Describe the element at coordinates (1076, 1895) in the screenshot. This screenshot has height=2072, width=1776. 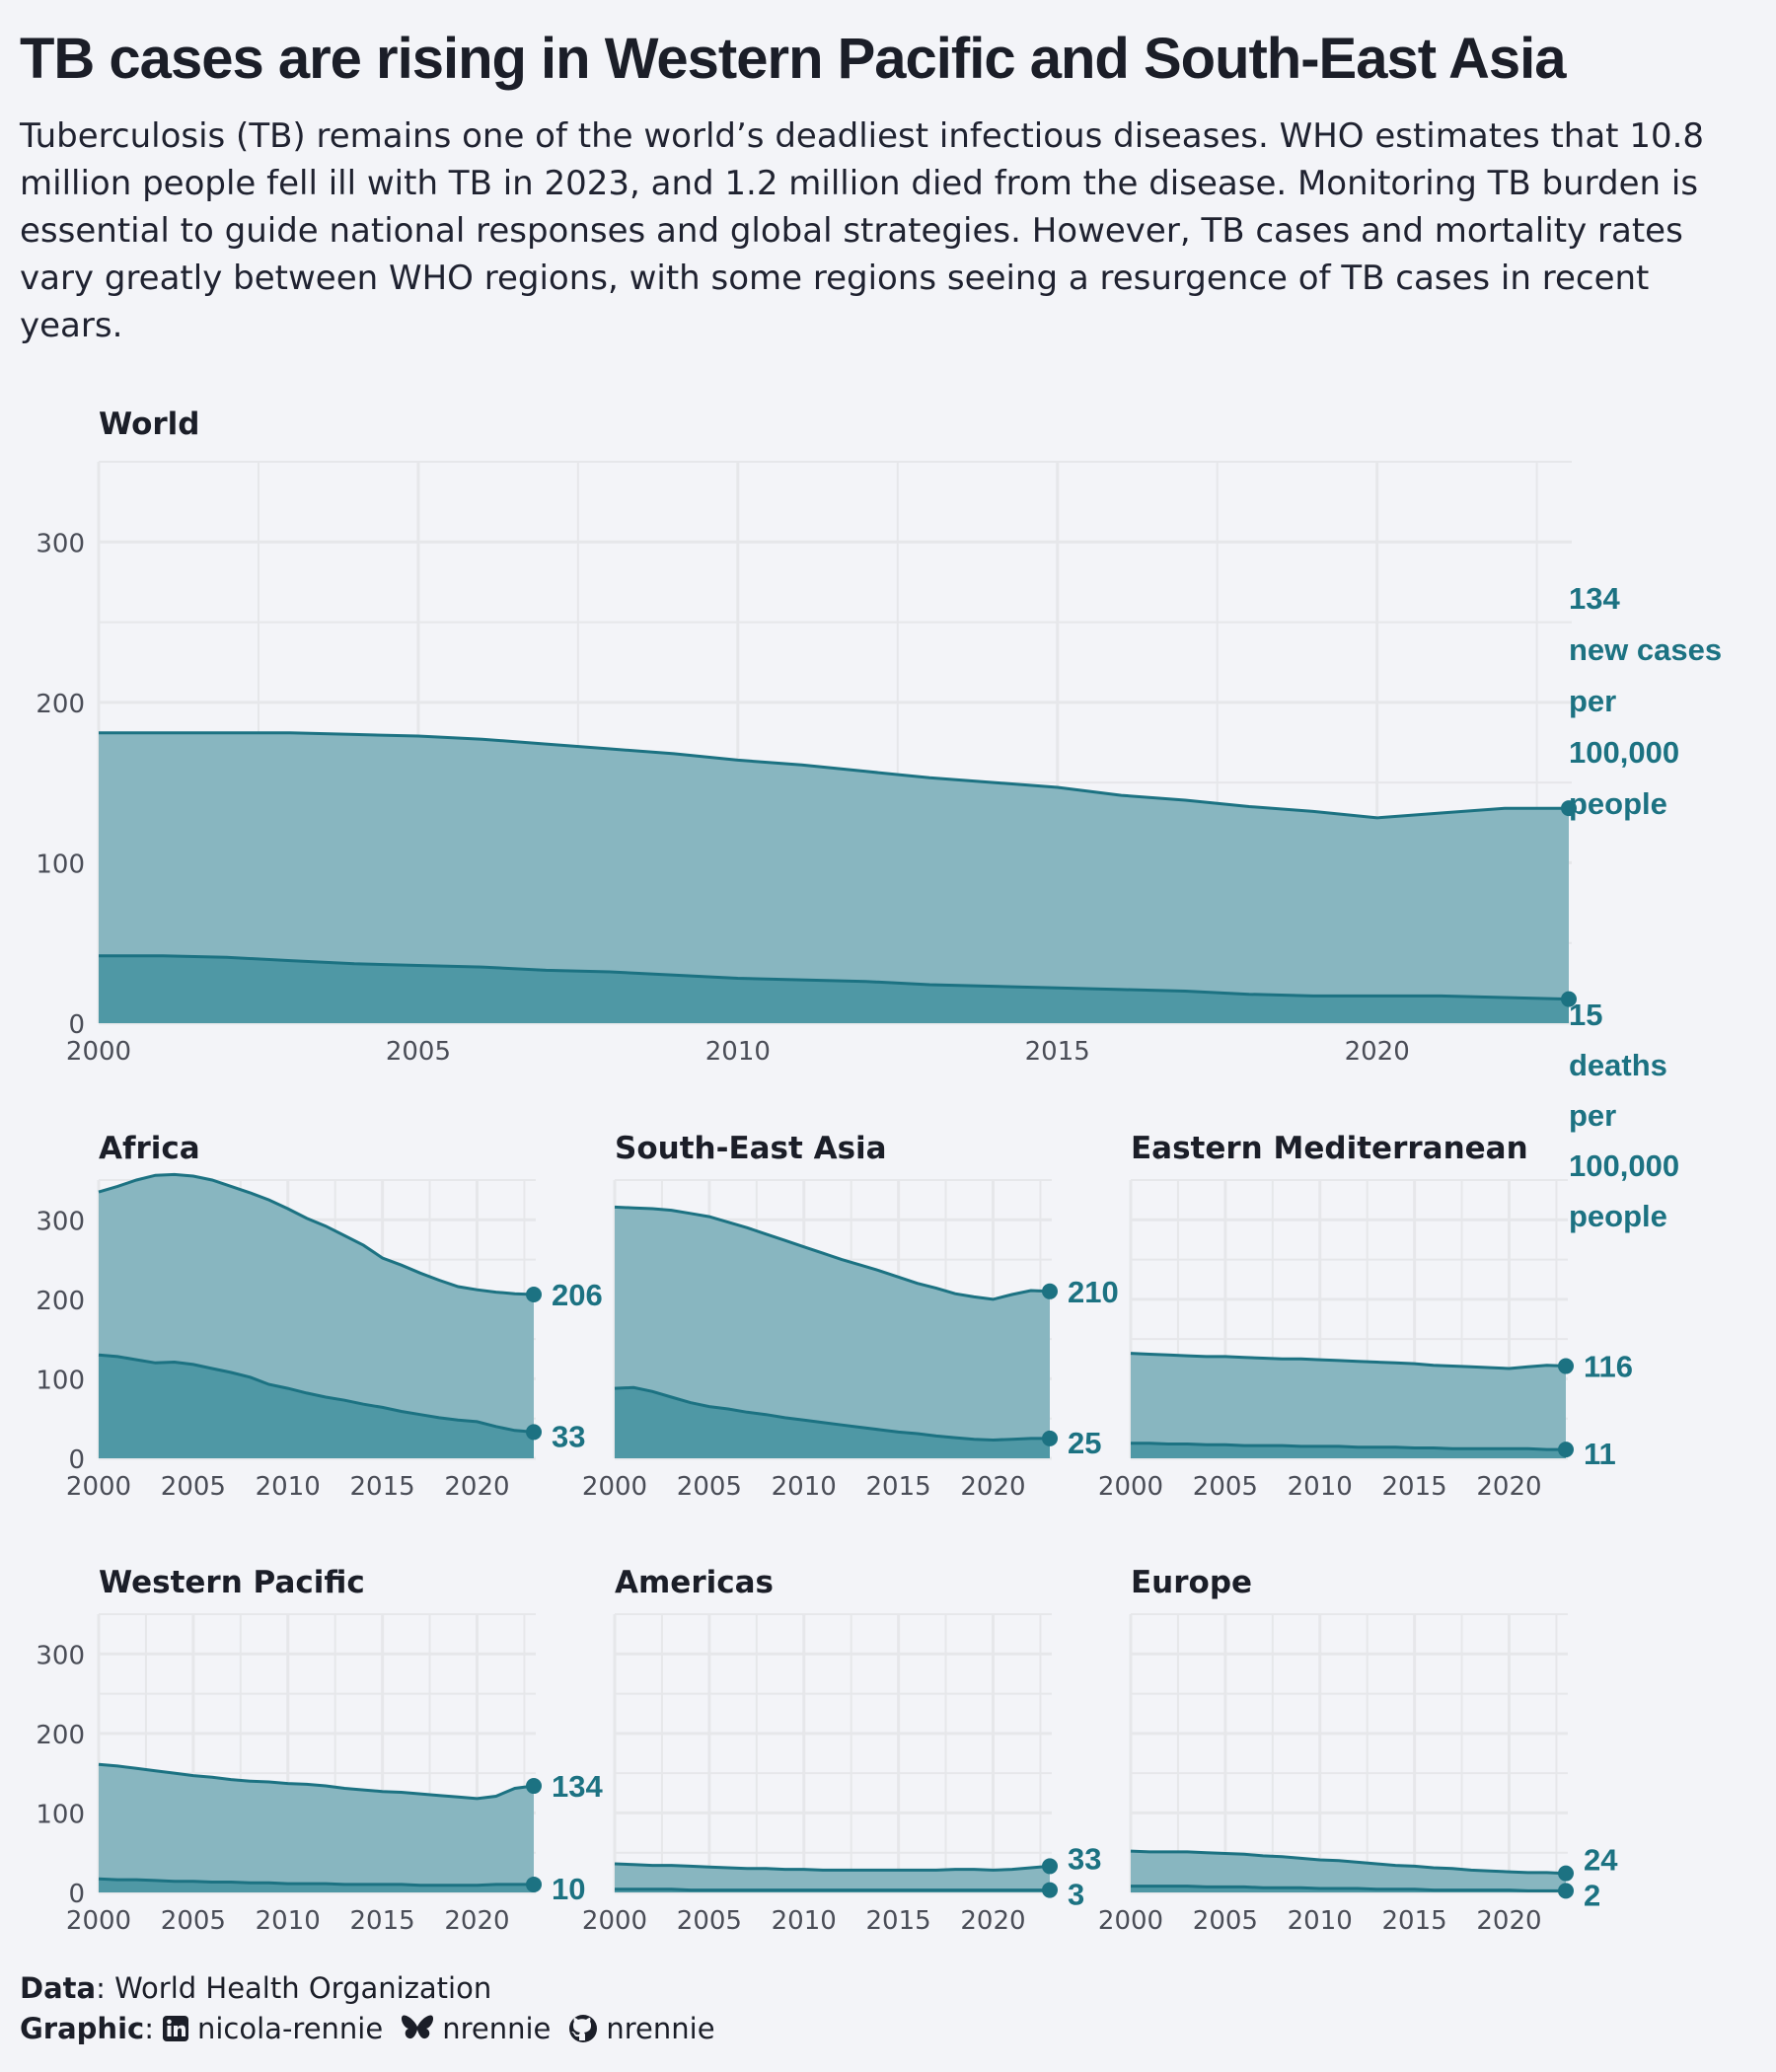
I see `deaths-end-value: 3` at that location.